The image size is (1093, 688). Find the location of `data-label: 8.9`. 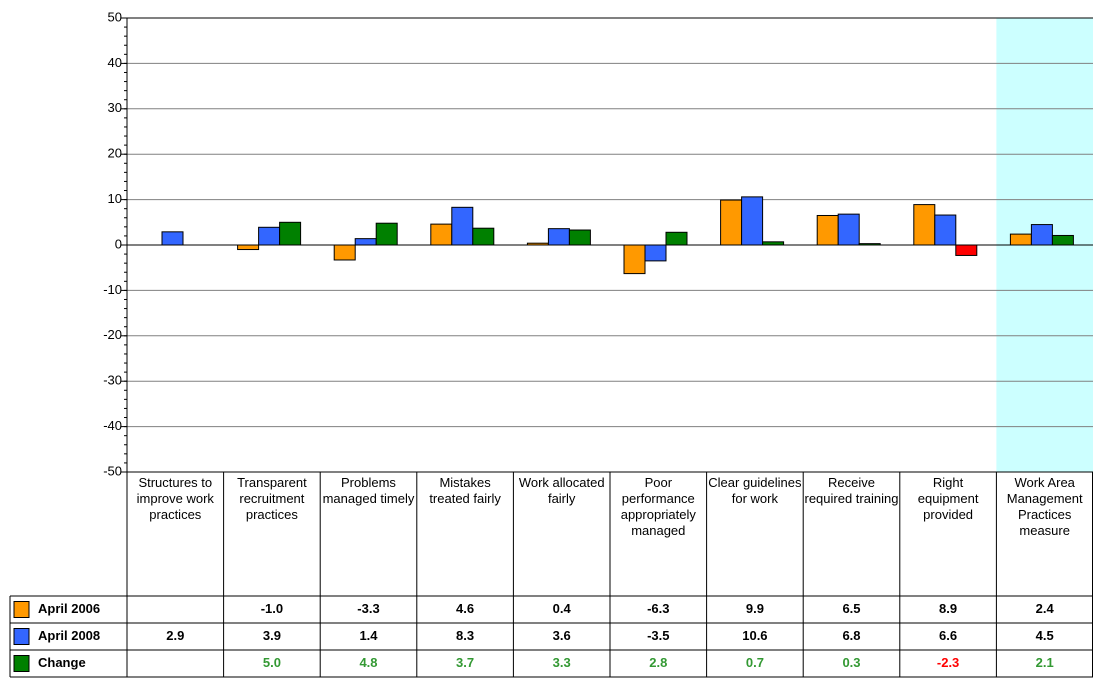

data-label: 8.9 is located at coordinates (948, 608).